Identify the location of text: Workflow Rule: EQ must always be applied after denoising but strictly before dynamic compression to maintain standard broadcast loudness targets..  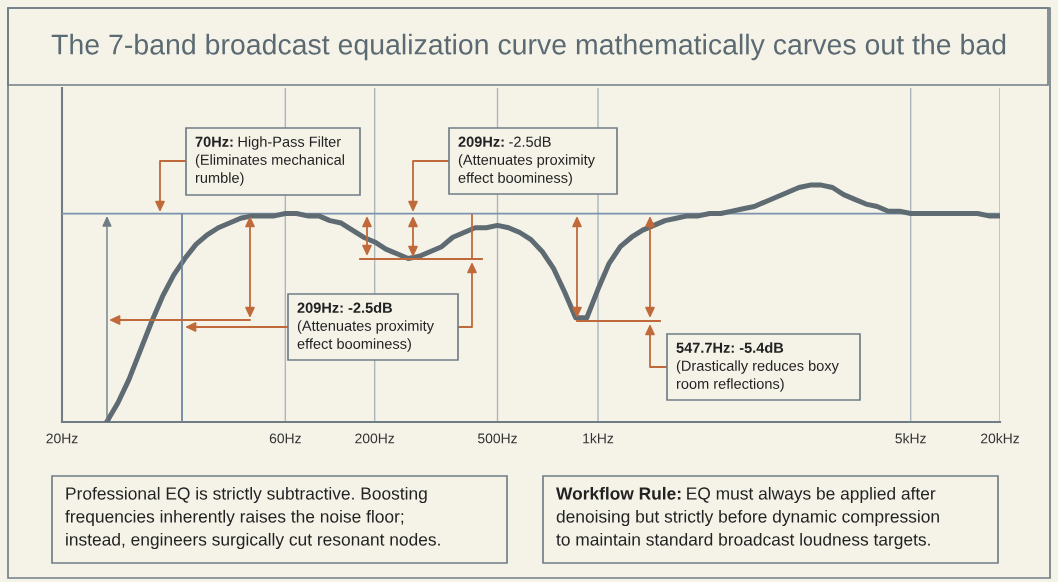
(747, 518).